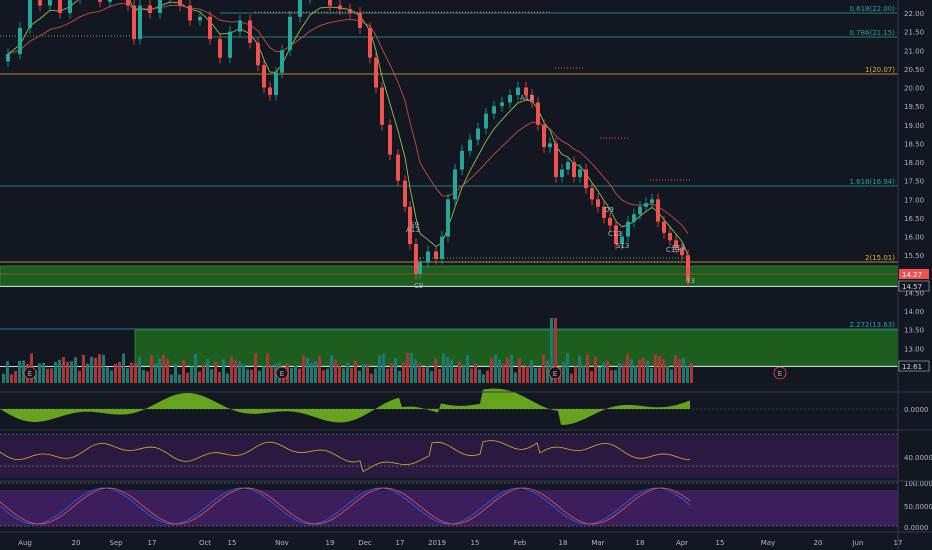 This screenshot has height=550, width=932. Describe the element at coordinates (914, 33) in the screenshot. I see `price-tick-label: 21.50` at that location.